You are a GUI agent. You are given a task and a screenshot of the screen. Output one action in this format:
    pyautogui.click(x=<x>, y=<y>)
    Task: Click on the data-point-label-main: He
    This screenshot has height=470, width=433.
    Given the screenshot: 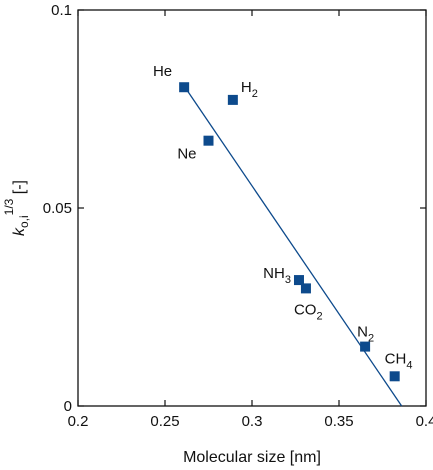 What is the action you would take?
    pyautogui.click(x=162, y=71)
    